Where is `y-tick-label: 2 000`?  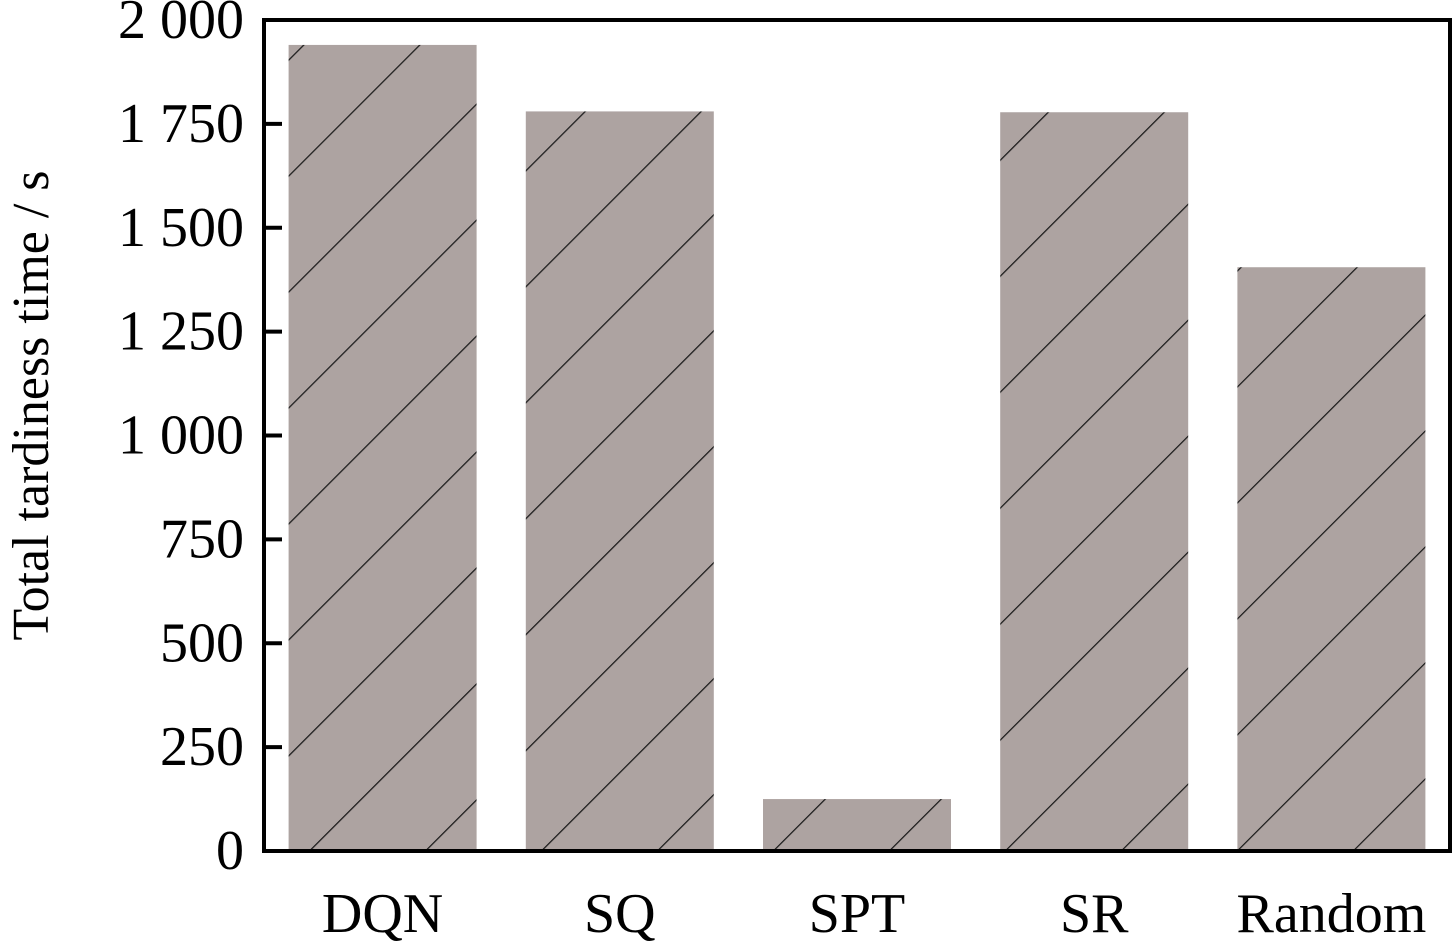
y-tick-label: 2 000 is located at coordinates (181, 25).